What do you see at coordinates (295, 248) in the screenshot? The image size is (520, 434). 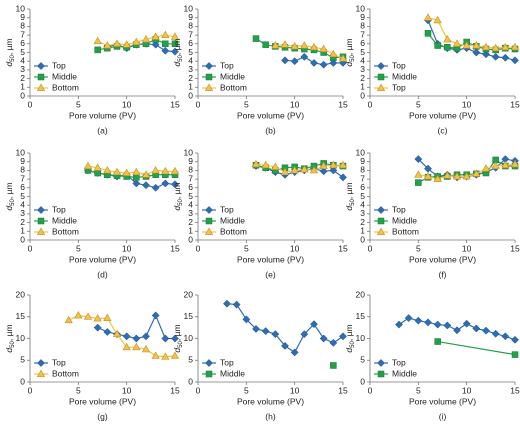 I see `x-tick-label: 10` at bounding box center [295, 248].